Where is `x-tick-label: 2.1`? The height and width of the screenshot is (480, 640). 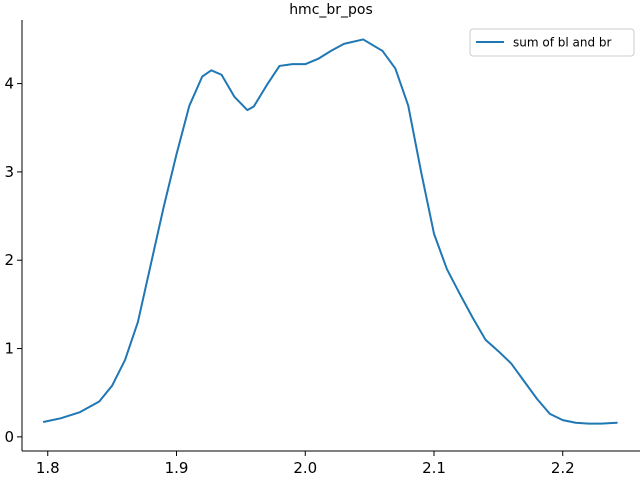 x-tick-label: 2.1 is located at coordinates (434, 468).